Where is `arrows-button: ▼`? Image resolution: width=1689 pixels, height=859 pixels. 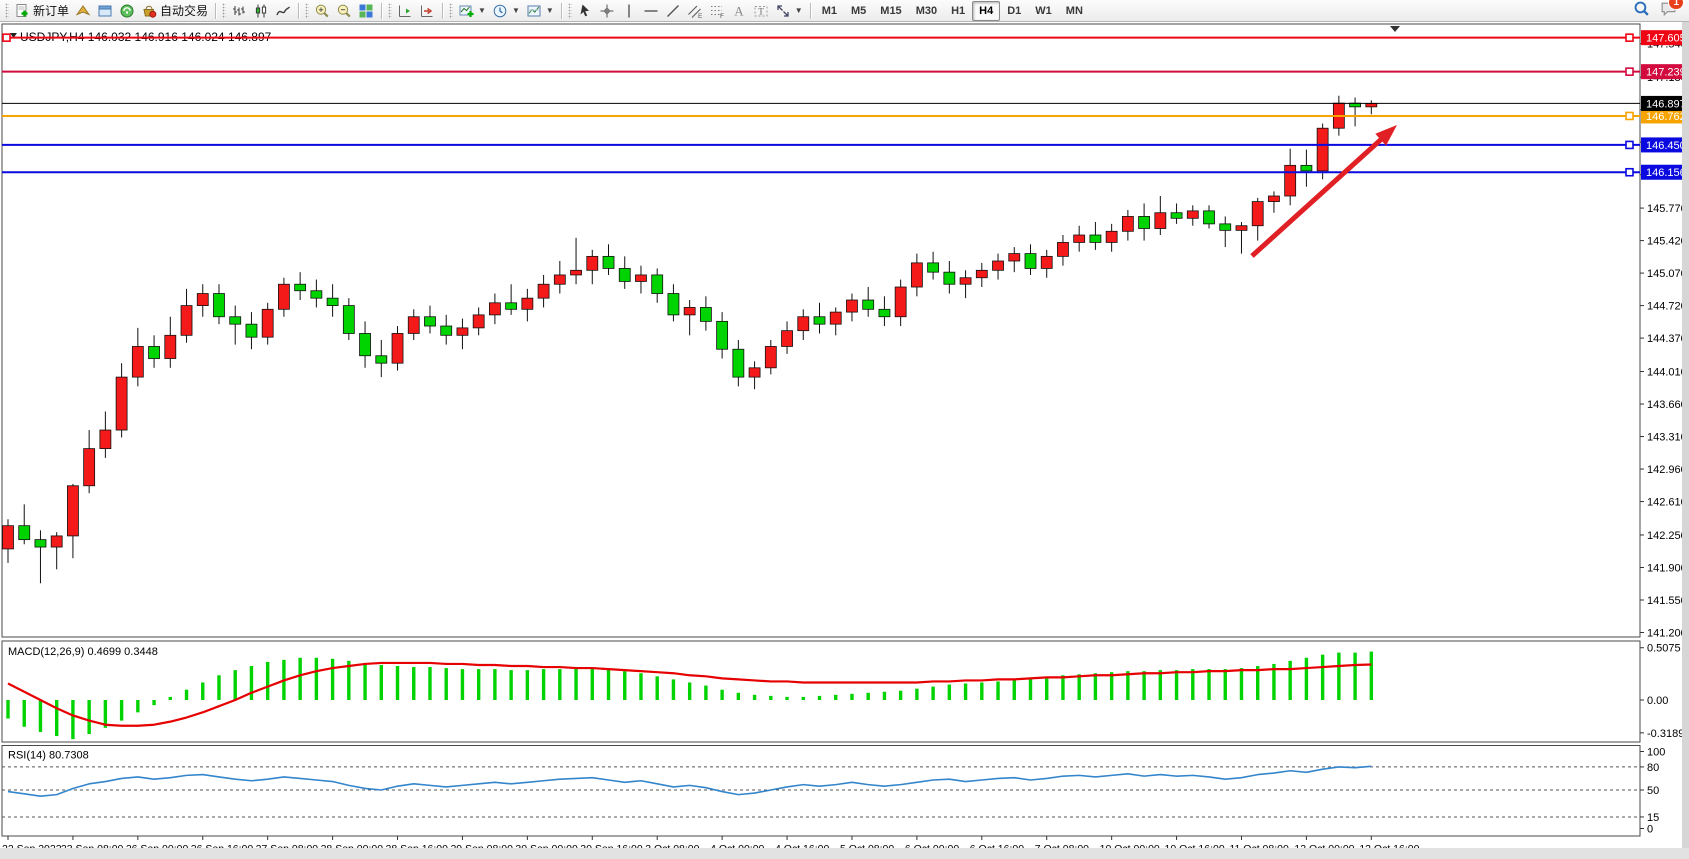
arrows-button: ▼ is located at coordinates (789, 11).